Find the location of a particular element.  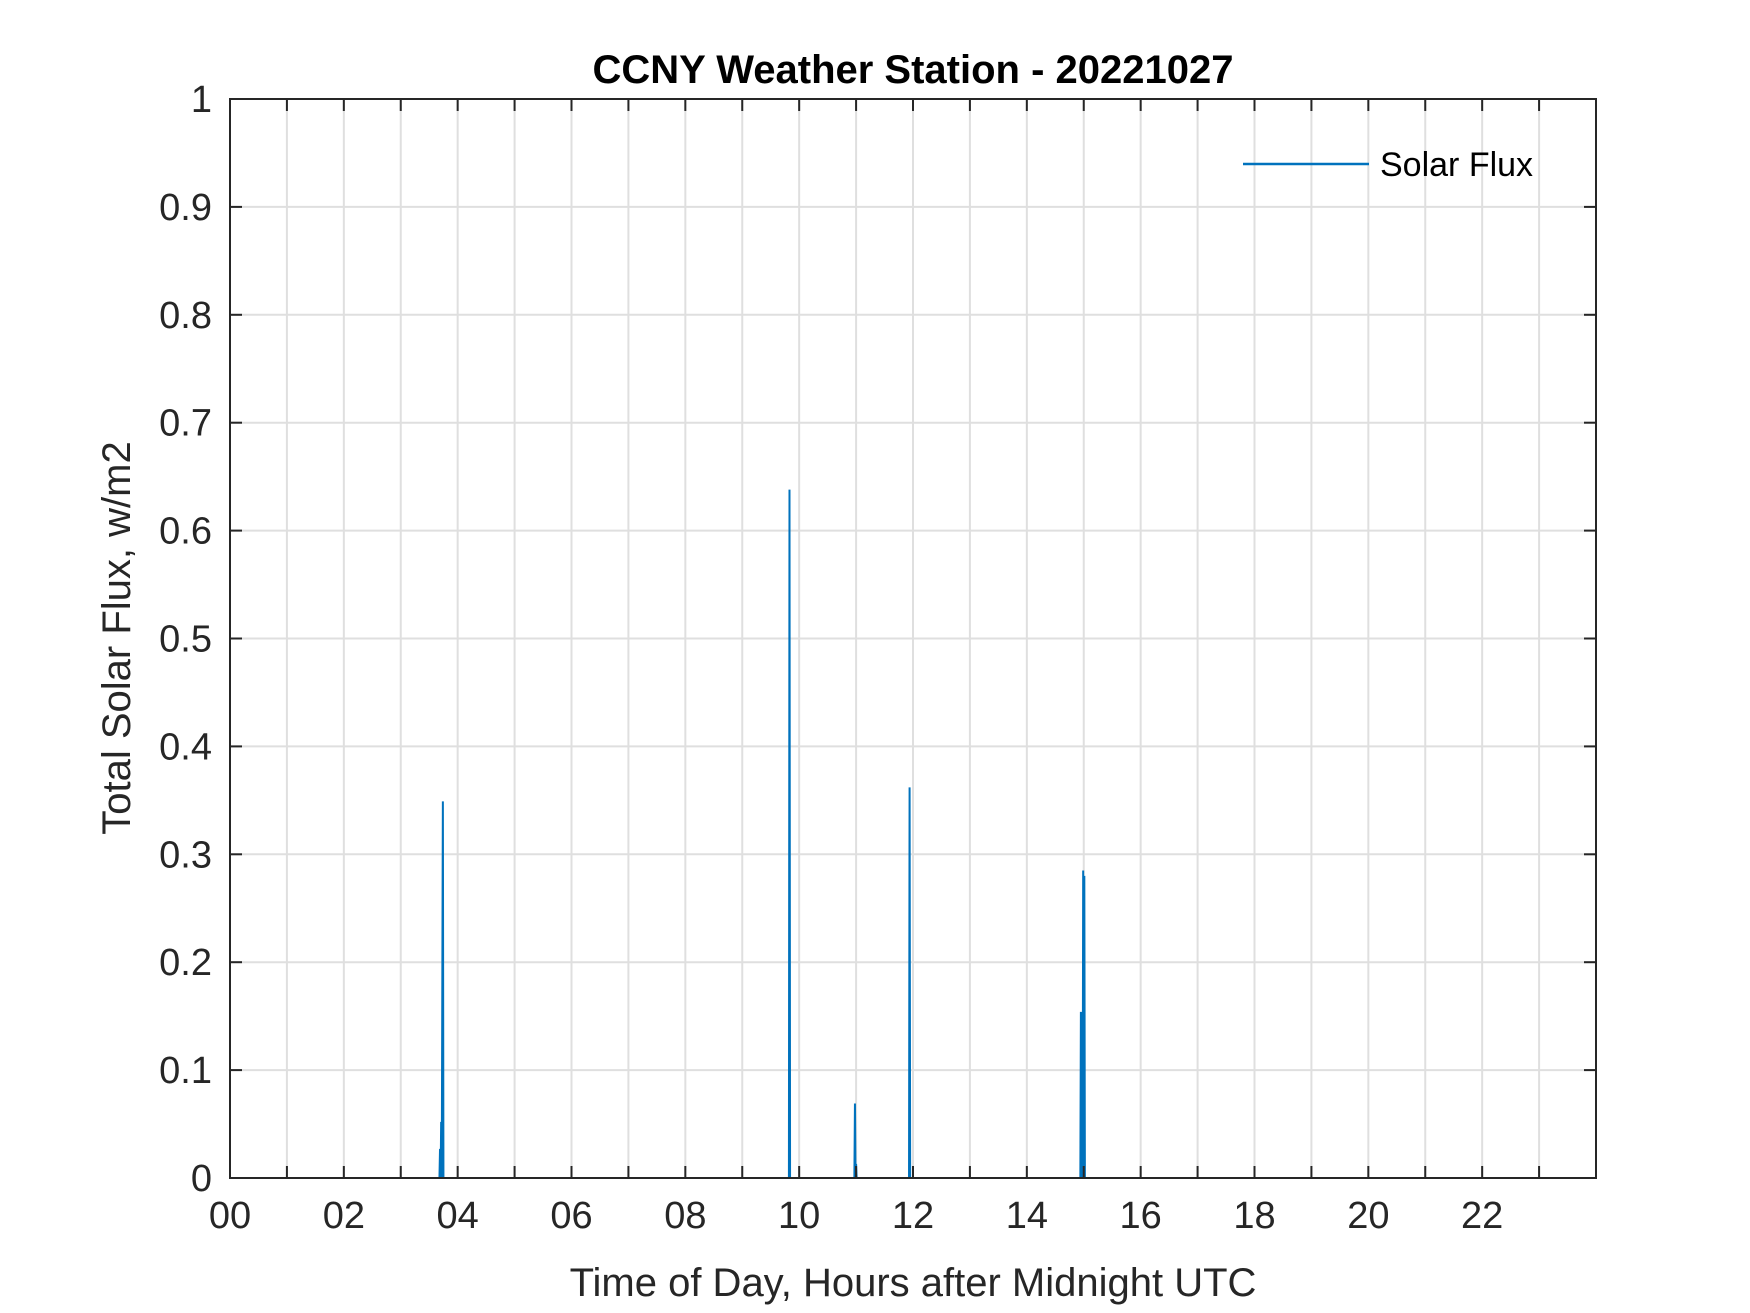

y-tick-label: 0.3 is located at coordinates (185, 855).